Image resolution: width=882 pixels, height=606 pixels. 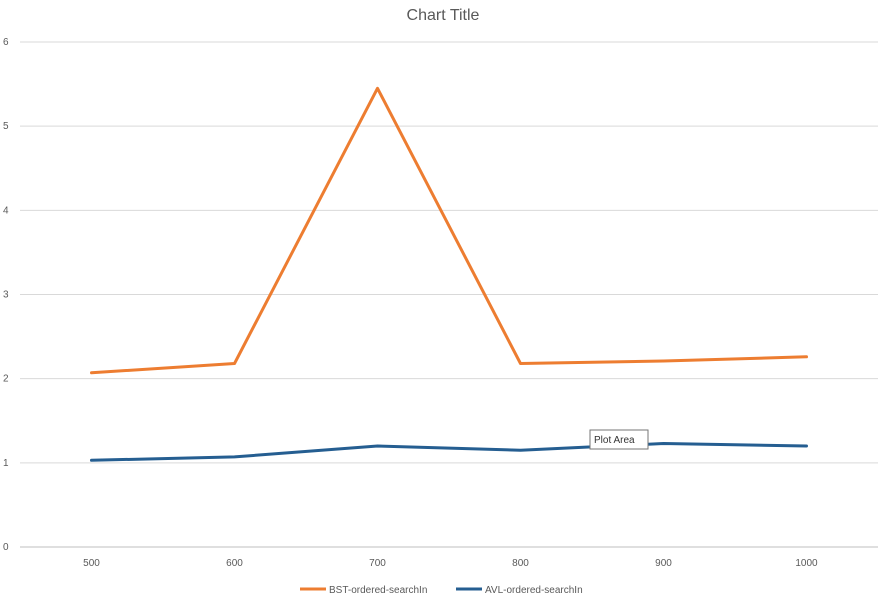 I want to click on y-tick-label: 1, so click(x=6, y=463).